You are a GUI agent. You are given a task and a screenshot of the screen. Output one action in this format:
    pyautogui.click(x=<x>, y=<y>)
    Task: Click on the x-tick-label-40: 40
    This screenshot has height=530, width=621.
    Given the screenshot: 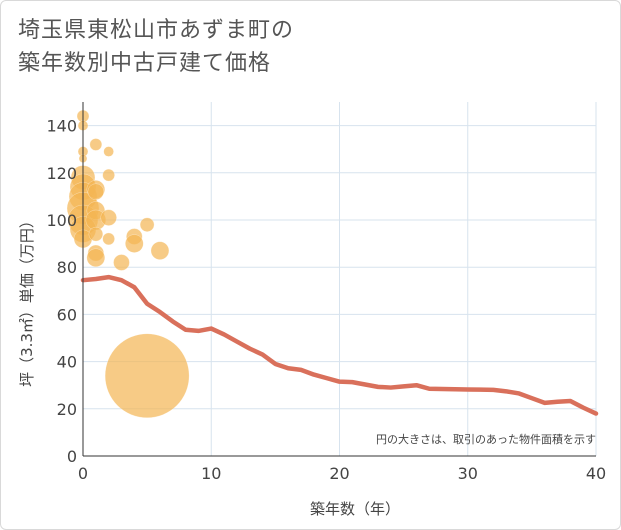 What is the action you would take?
    pyautogui.click(x=596, y=473)
    